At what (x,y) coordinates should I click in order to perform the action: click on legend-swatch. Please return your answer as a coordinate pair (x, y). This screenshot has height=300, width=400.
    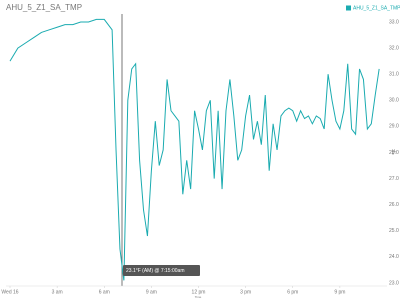
    Looking at the image, I should click on (348, 8).